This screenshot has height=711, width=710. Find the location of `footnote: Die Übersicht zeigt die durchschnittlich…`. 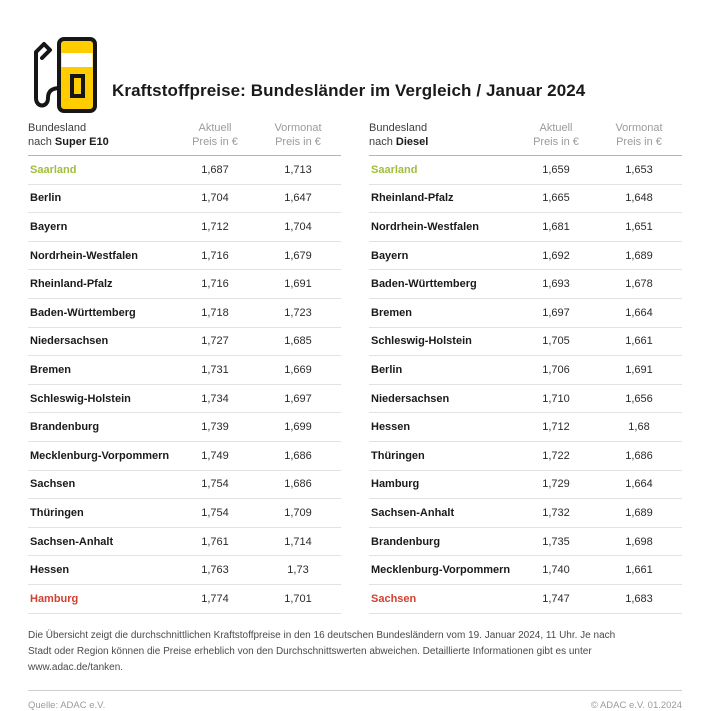

footnote: Die Übersicht zeigt die durchschnittlich… is located at coordinates (322, 651).